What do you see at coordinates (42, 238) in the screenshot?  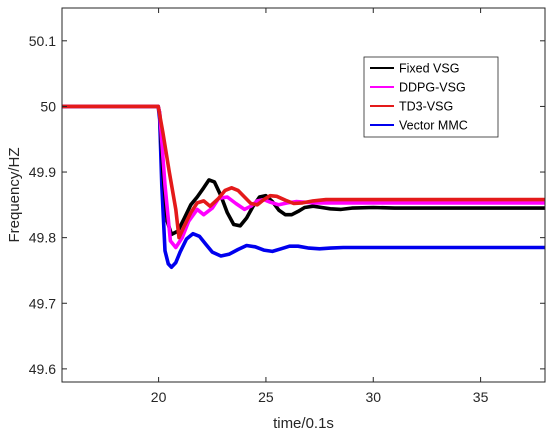 I see `y-tick-label: 49.8` at bounding box center [42, 238].